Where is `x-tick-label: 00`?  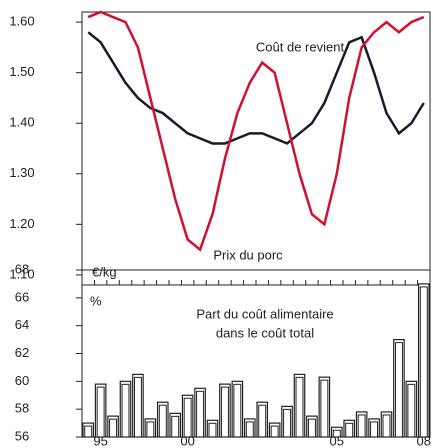 x-tick-label: 00 is located at coordinates (187, 440).